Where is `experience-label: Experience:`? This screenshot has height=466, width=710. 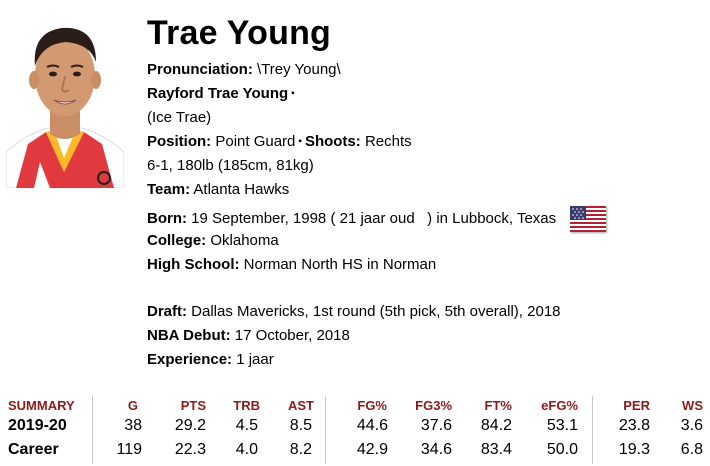 experience-label: Experience: is located at coordinates (190, 359).